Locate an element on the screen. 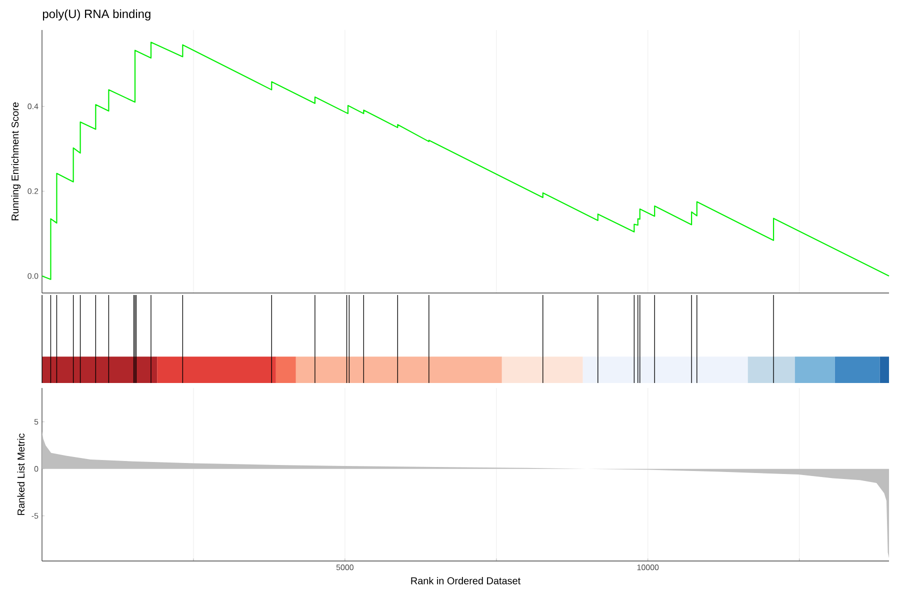 The height and width of the screenshot is (600, 900). chart-title: poly(U) RNA binding is located at coordinates (96, 14).